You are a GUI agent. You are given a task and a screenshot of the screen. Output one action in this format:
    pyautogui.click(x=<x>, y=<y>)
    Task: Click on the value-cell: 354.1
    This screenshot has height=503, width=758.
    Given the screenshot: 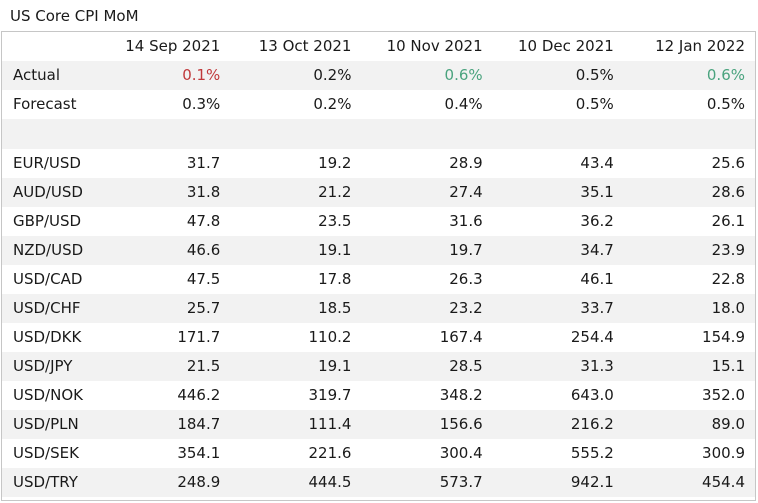 What is the action you would take?
    pyautogui.click(x=199, y=453)
    